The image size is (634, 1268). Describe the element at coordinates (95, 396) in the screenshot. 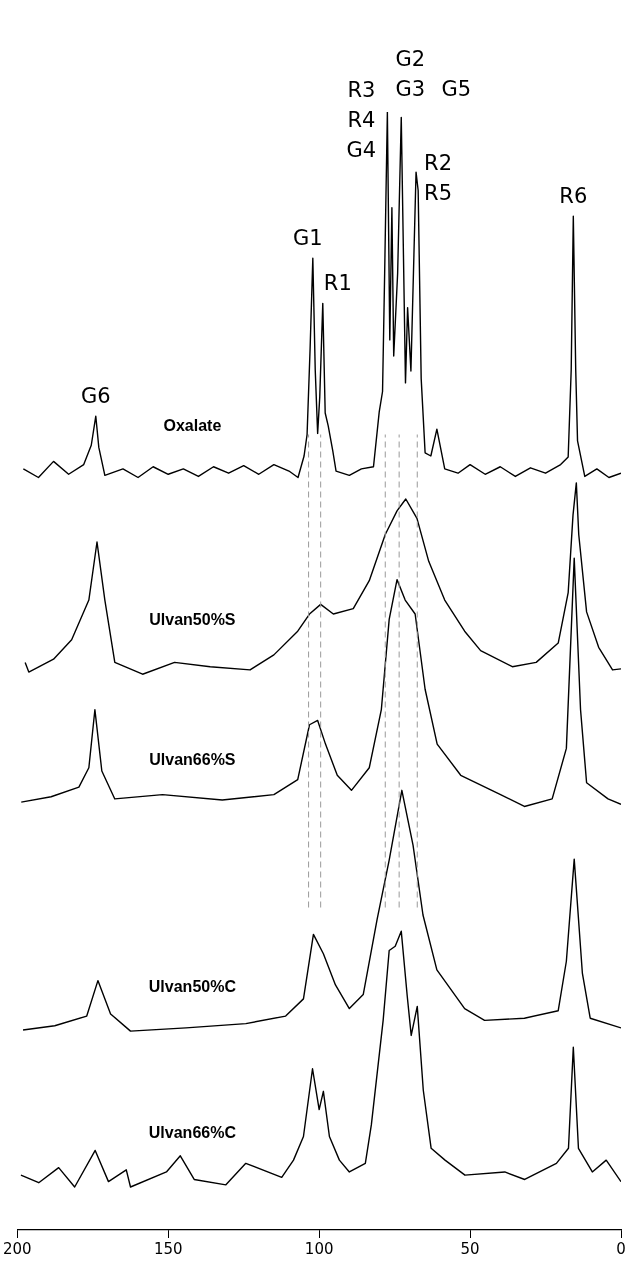

I see `annotation: G6` at that location.